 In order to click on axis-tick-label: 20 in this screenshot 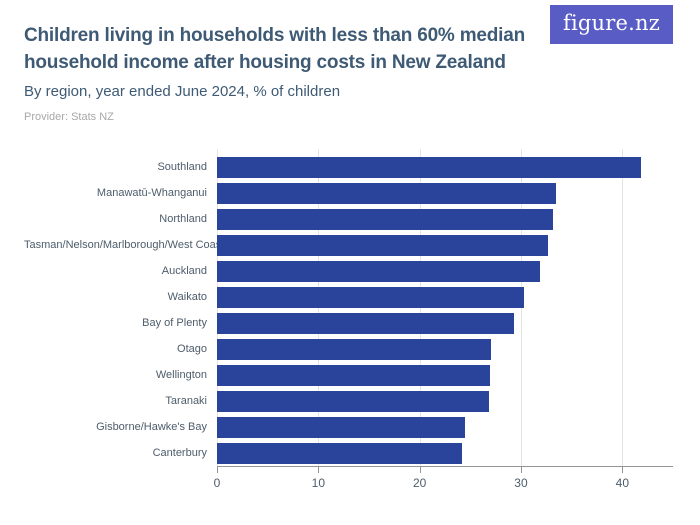, I will do `click(419, 483)`.